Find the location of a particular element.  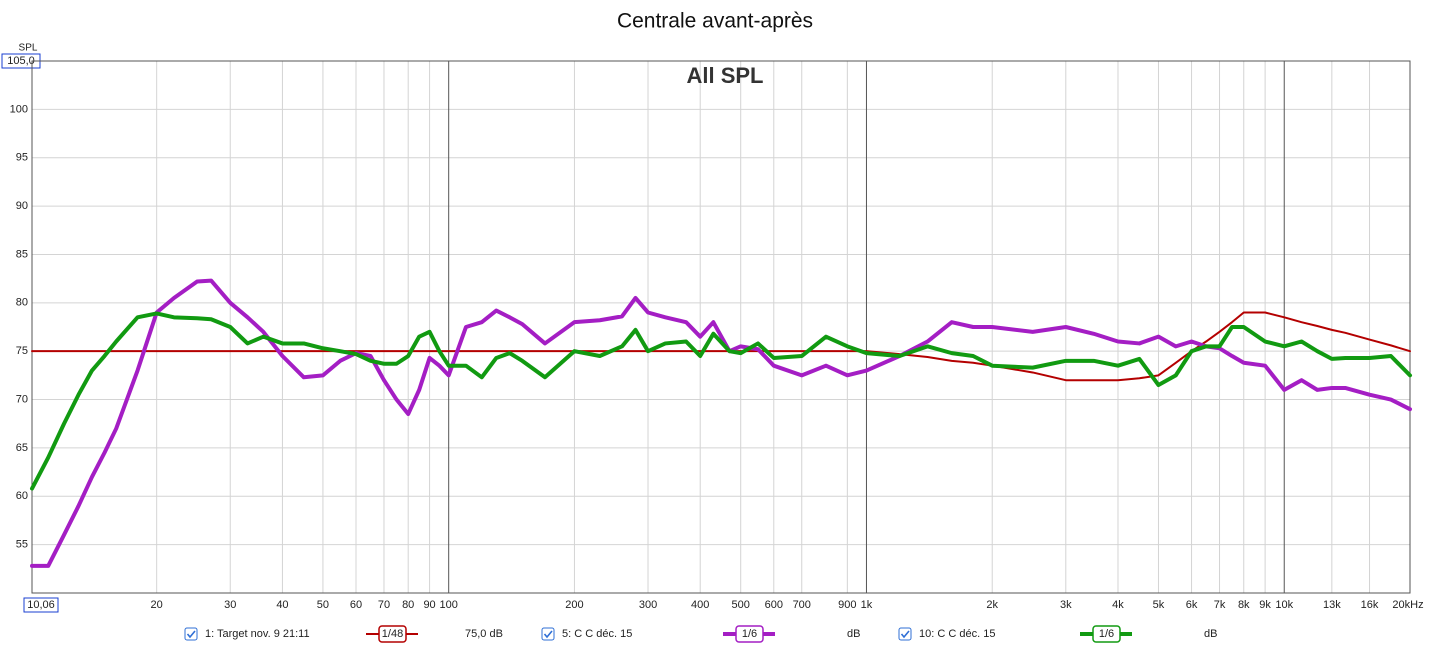

y-tick-label: 90 is located at coordinates (22, 206).